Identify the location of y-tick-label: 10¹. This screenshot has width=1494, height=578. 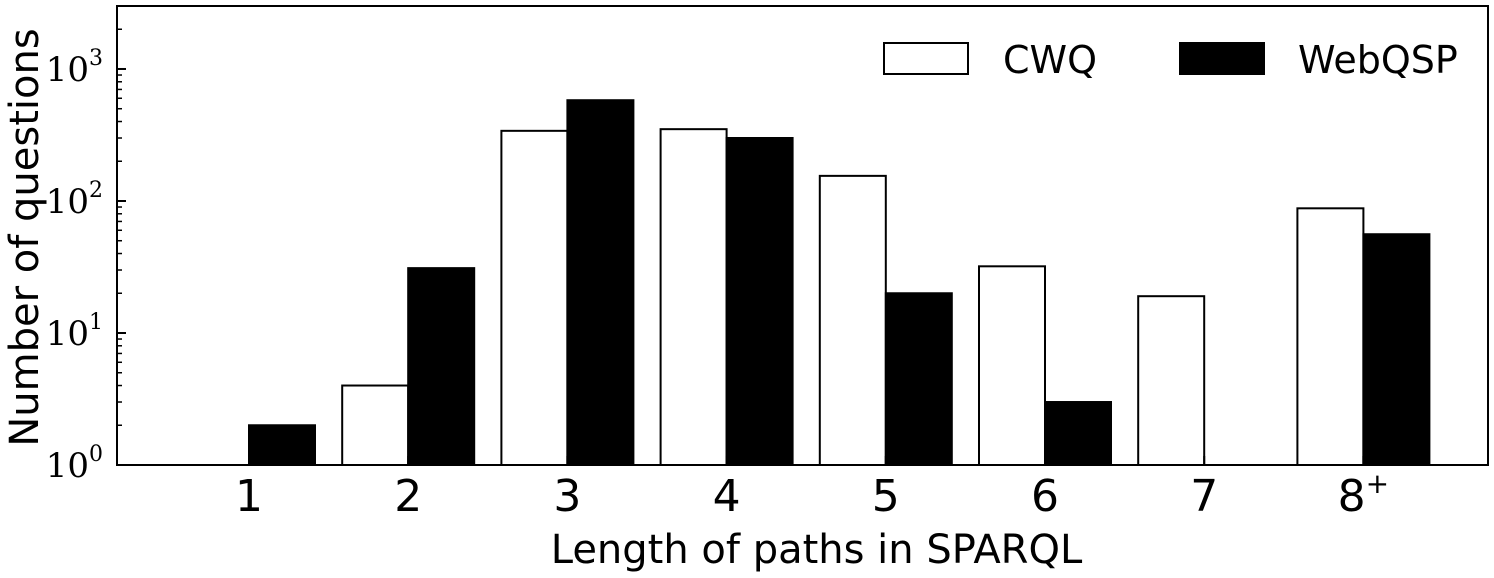
(74, 332).